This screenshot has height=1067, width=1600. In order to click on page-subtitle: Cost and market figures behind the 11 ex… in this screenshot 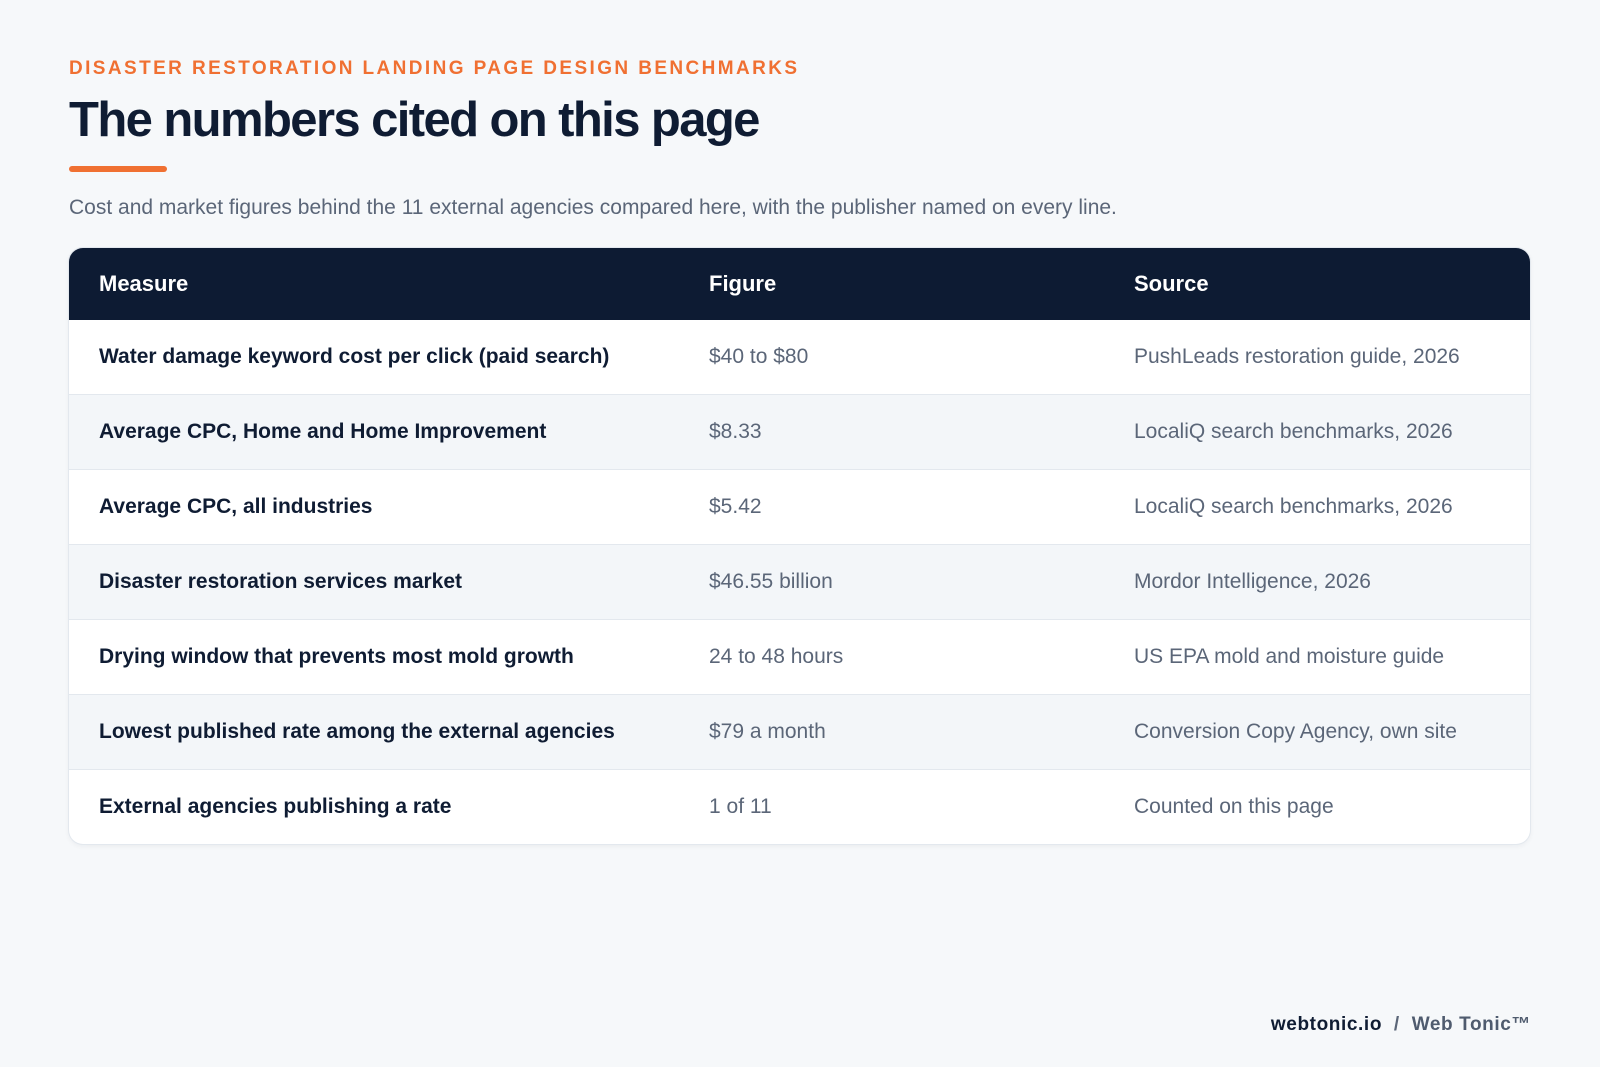, I will do `click(593, 207)`.